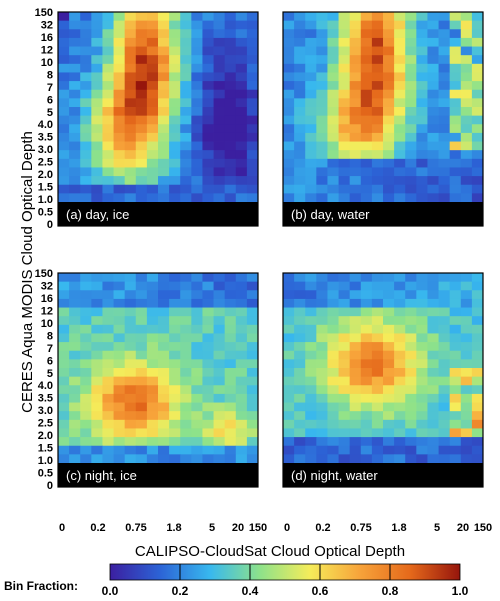 Image resolution: width=500 pixels, height=601 pixels. I want to click on colorbar-title: Bin Fraction:, so click(41, 586).